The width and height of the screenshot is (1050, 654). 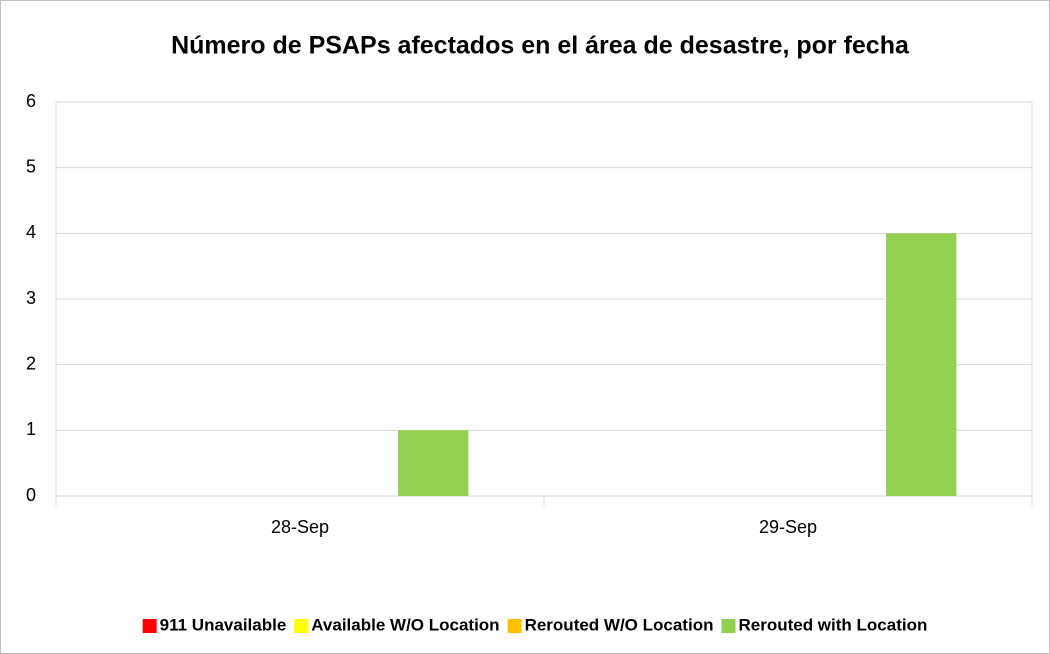 What do you see at coordinates (300, 527) in the screenshot?
I see `x-tick-label: 28-Sep` at bounding box center [300, 527].